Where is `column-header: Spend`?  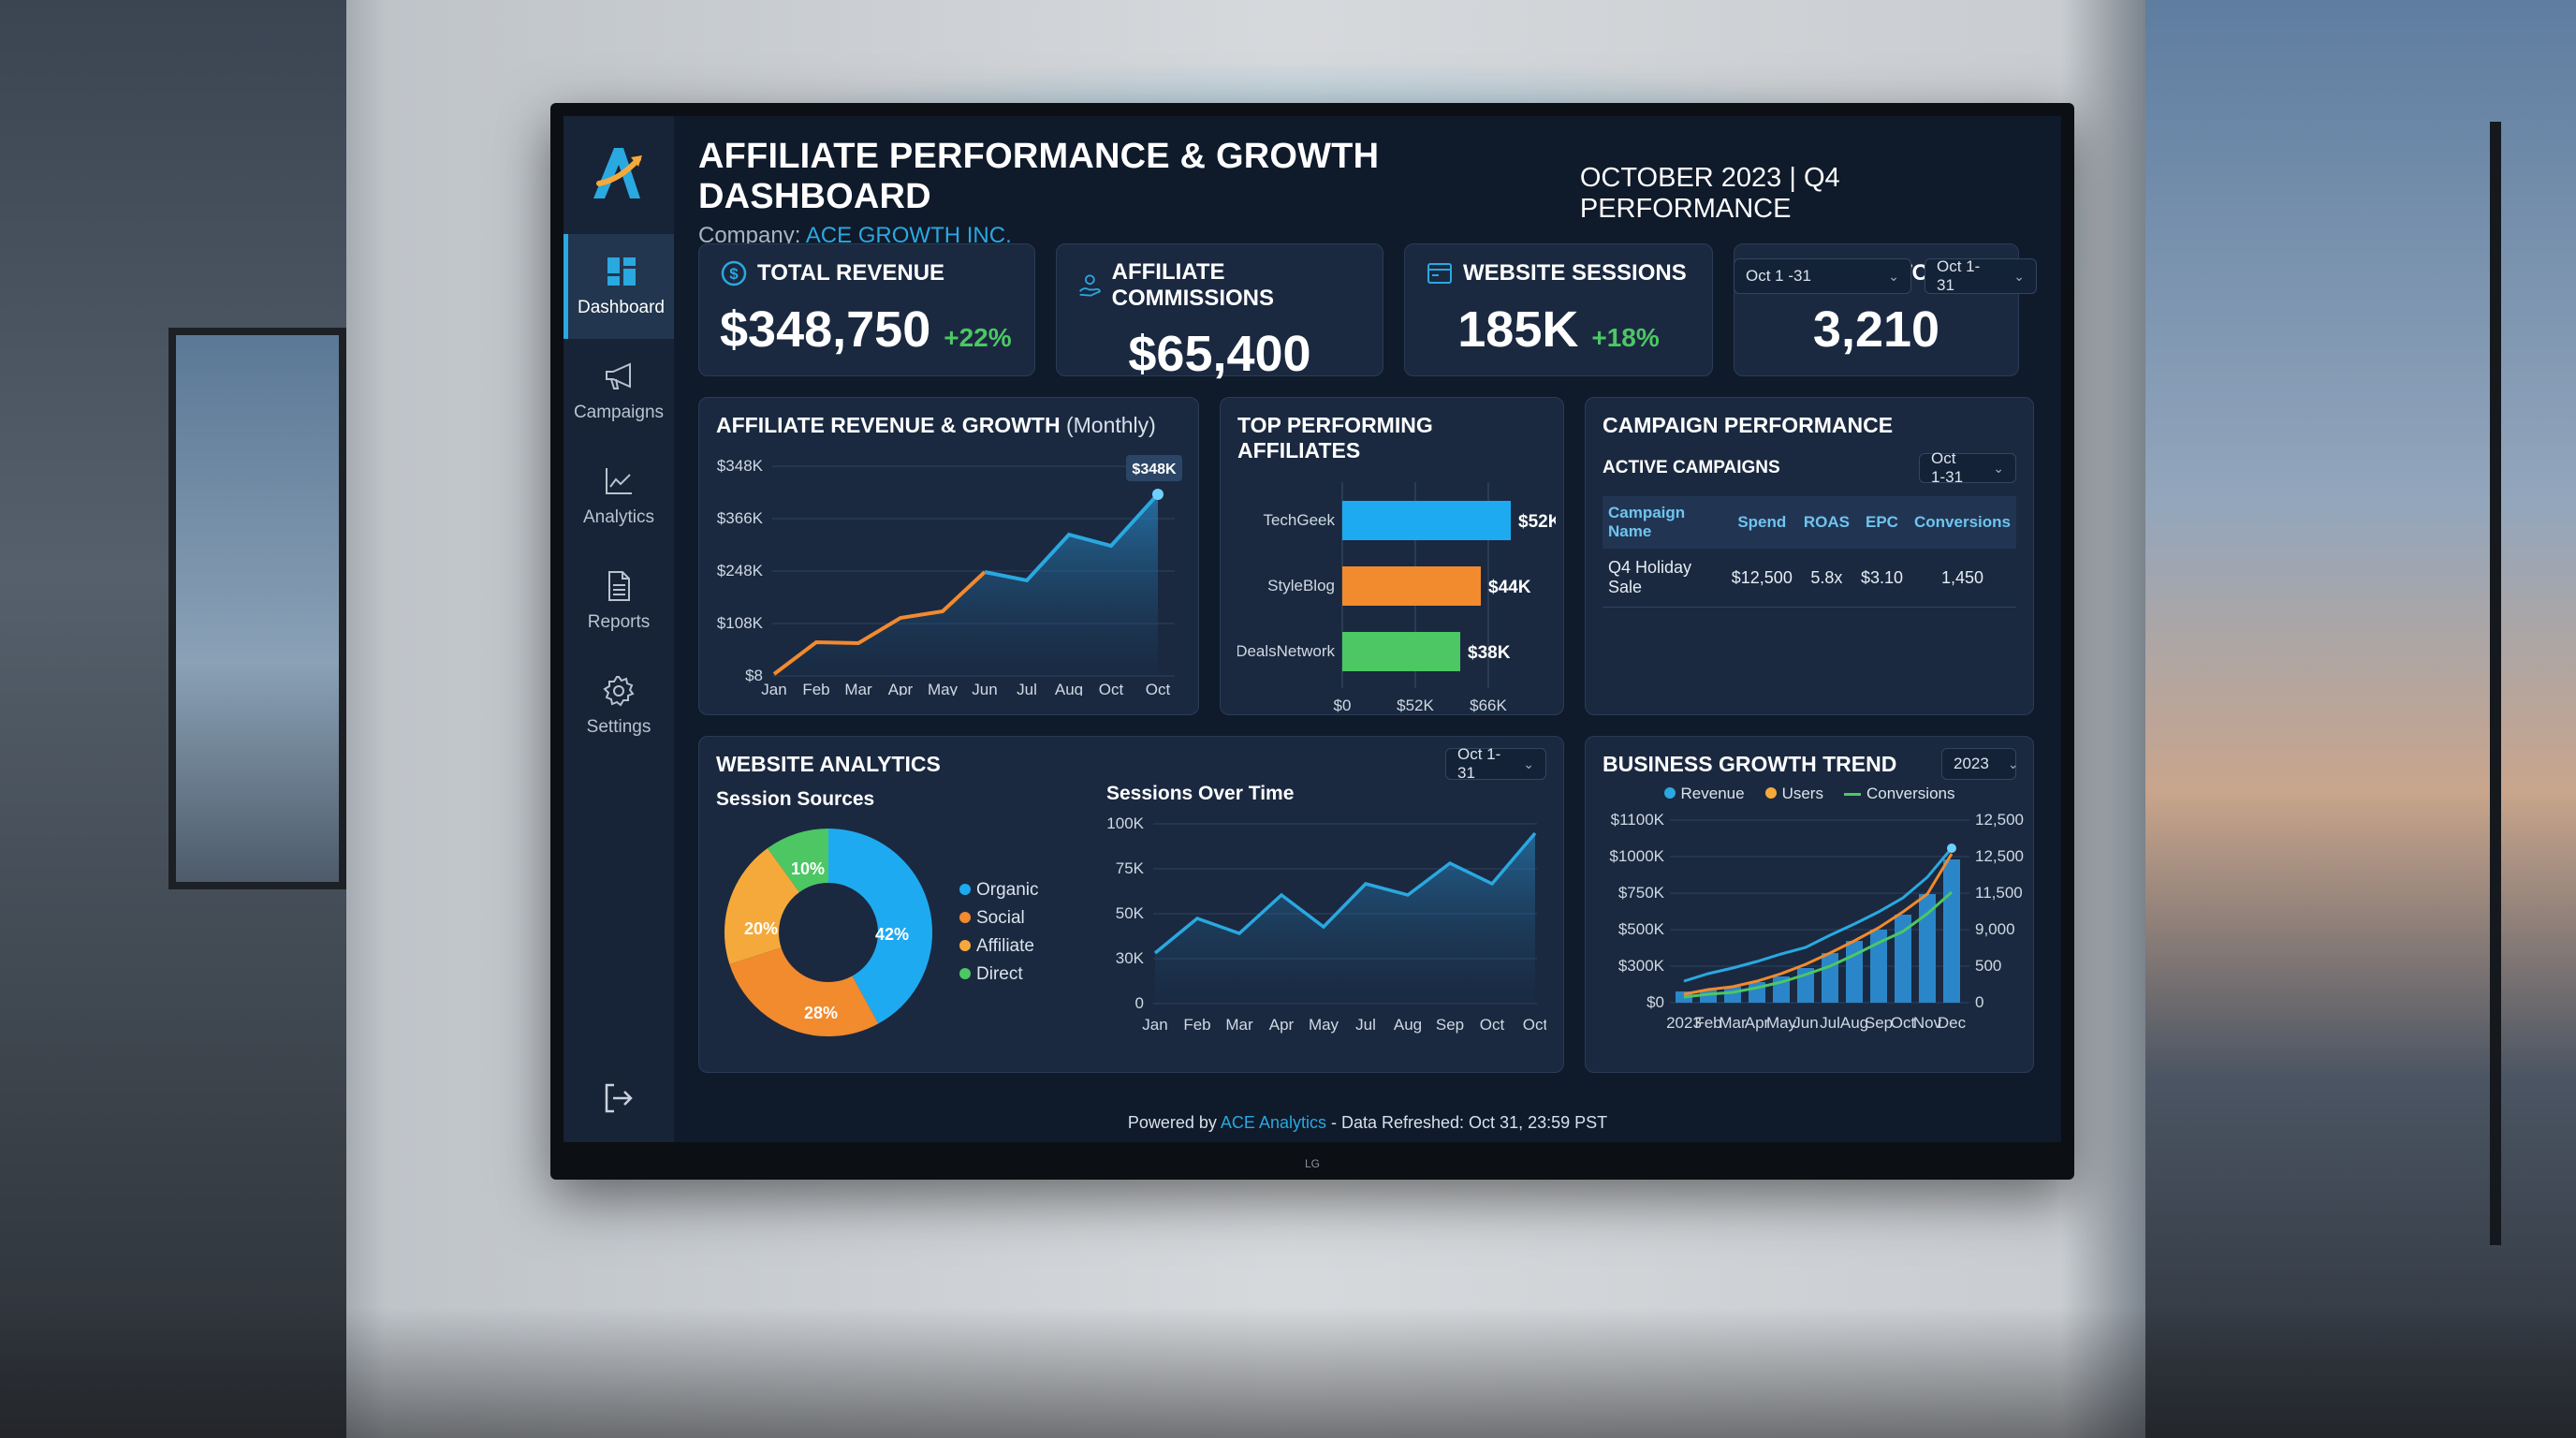
column-header: Spend is located at coordinates (1761, 522).